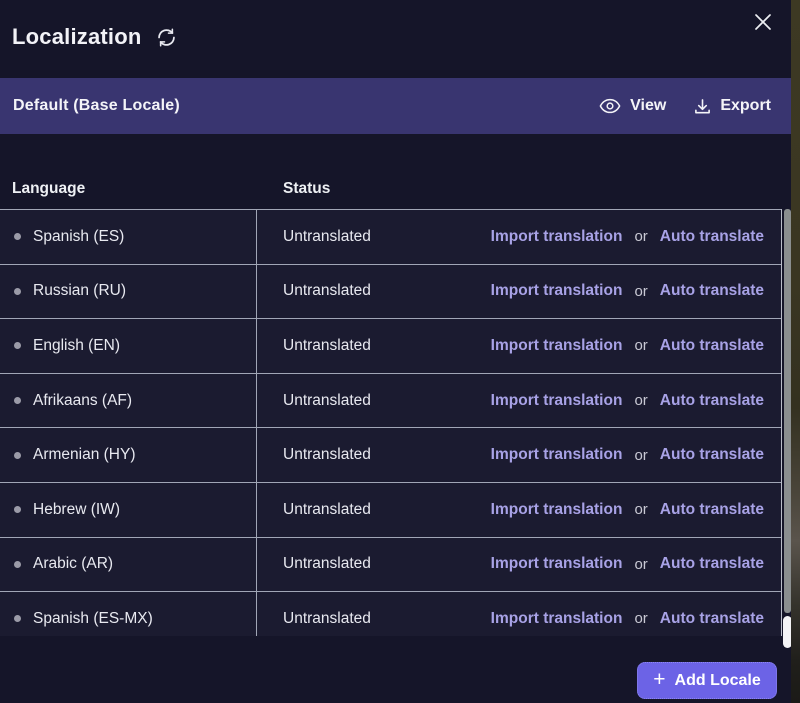 The height and width of the screenshot is (703, 800). I want to click on page-title: Localization, so click(94, 37).